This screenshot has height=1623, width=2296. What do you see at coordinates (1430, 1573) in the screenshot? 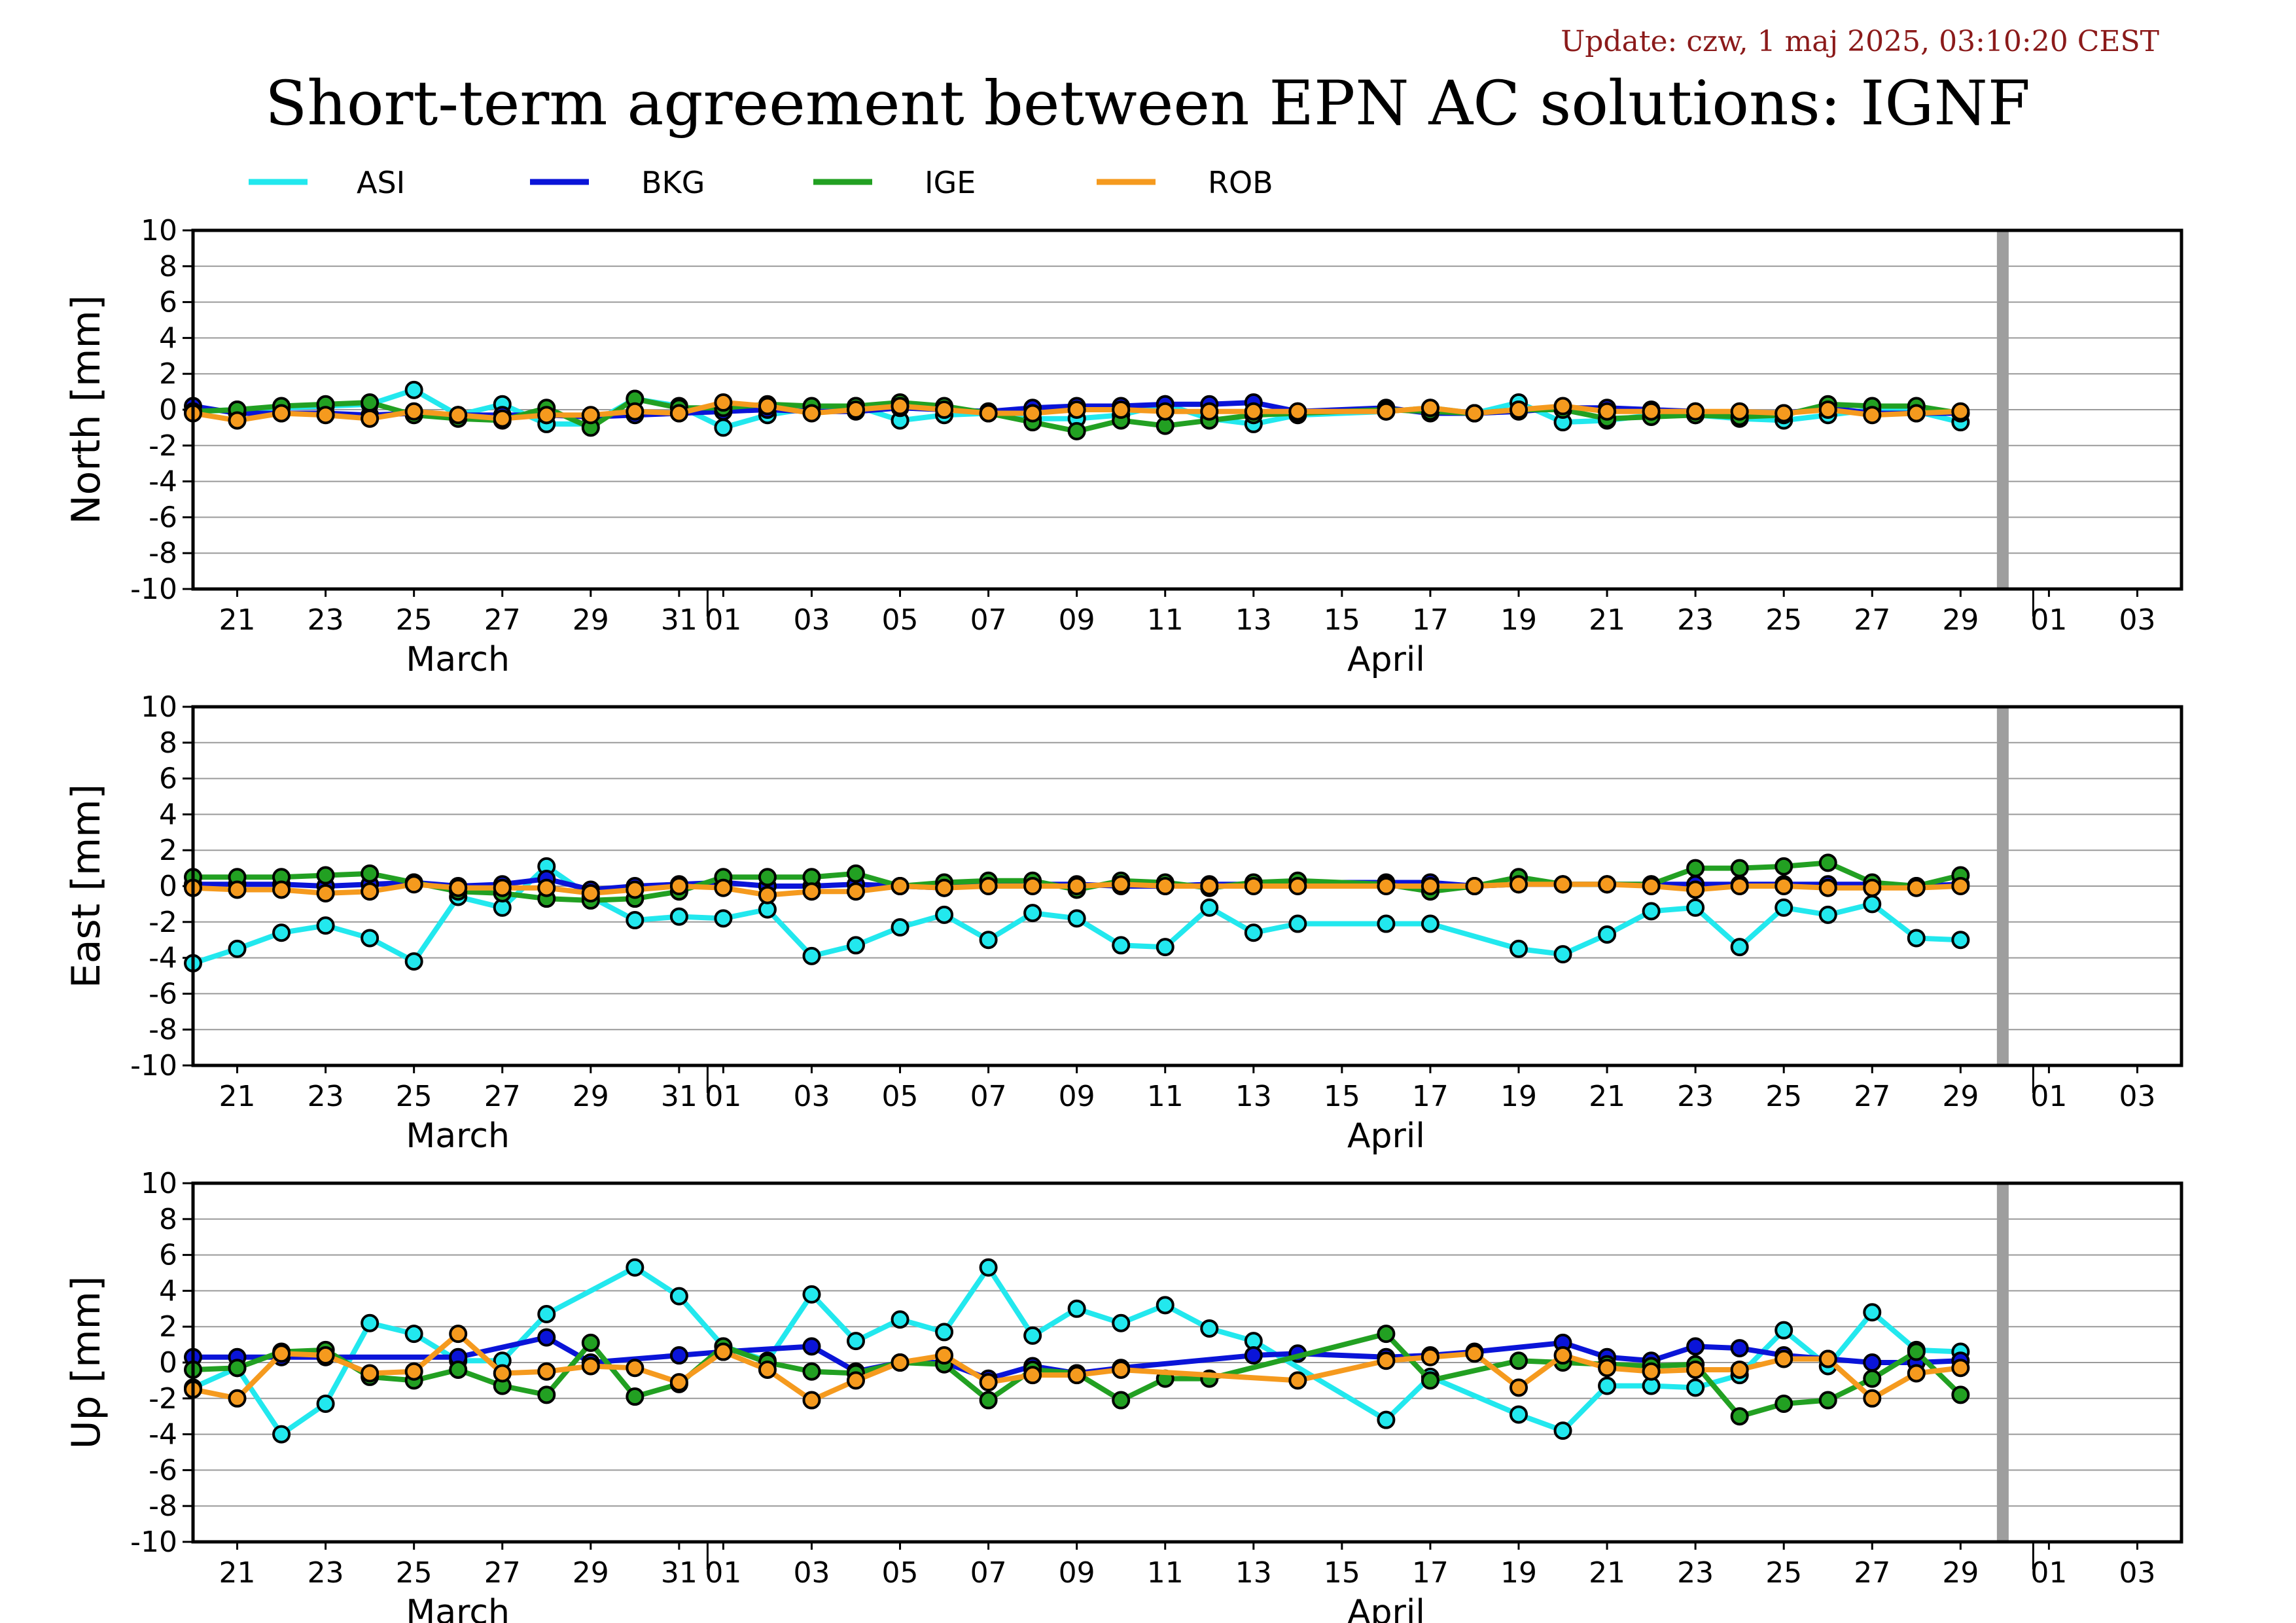
I see `x-tick-label: 17` at bounding box center [1430, 1573].